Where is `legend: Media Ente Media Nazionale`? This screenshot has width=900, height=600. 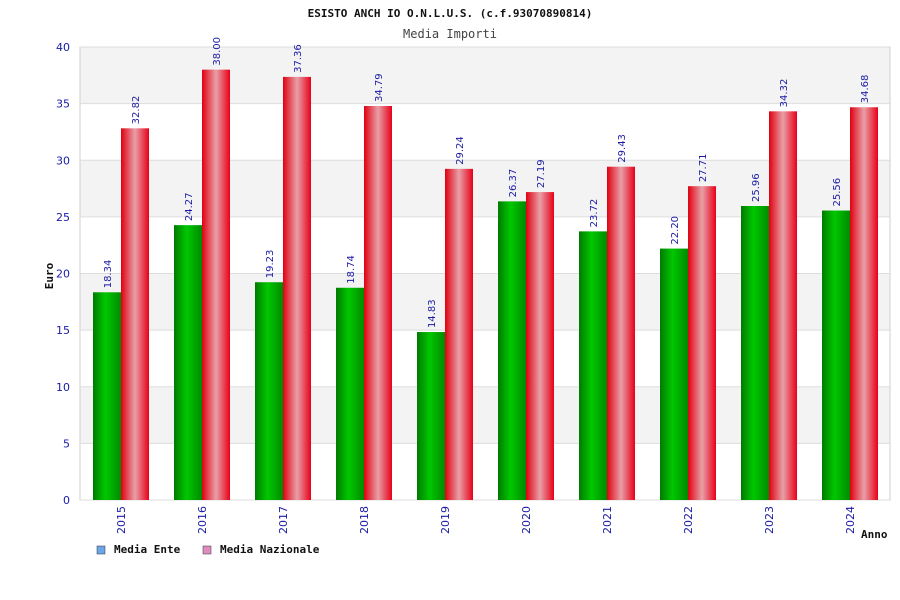
legend: Media Ente Media Nazionale is located at coordinates (208, 549).